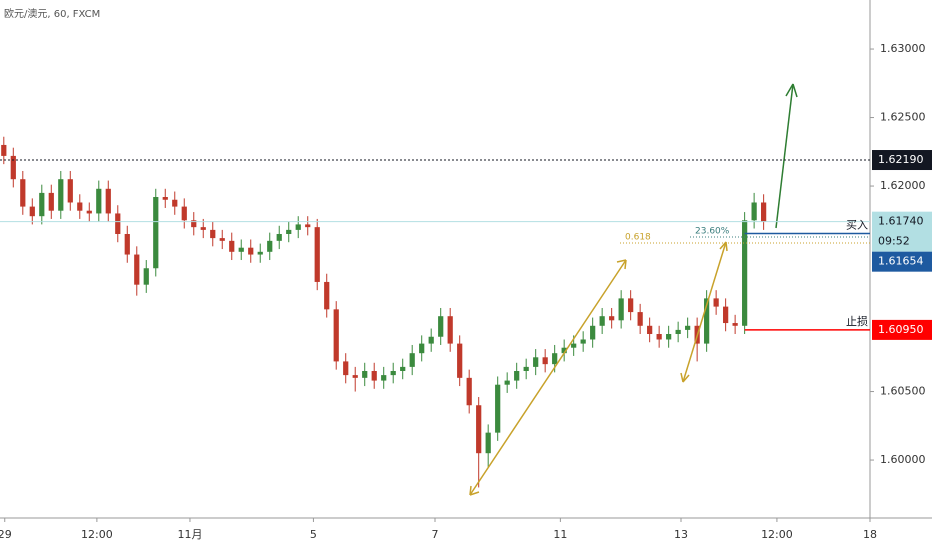  I want to click on x-tick-label: 5, so click(313, 534).